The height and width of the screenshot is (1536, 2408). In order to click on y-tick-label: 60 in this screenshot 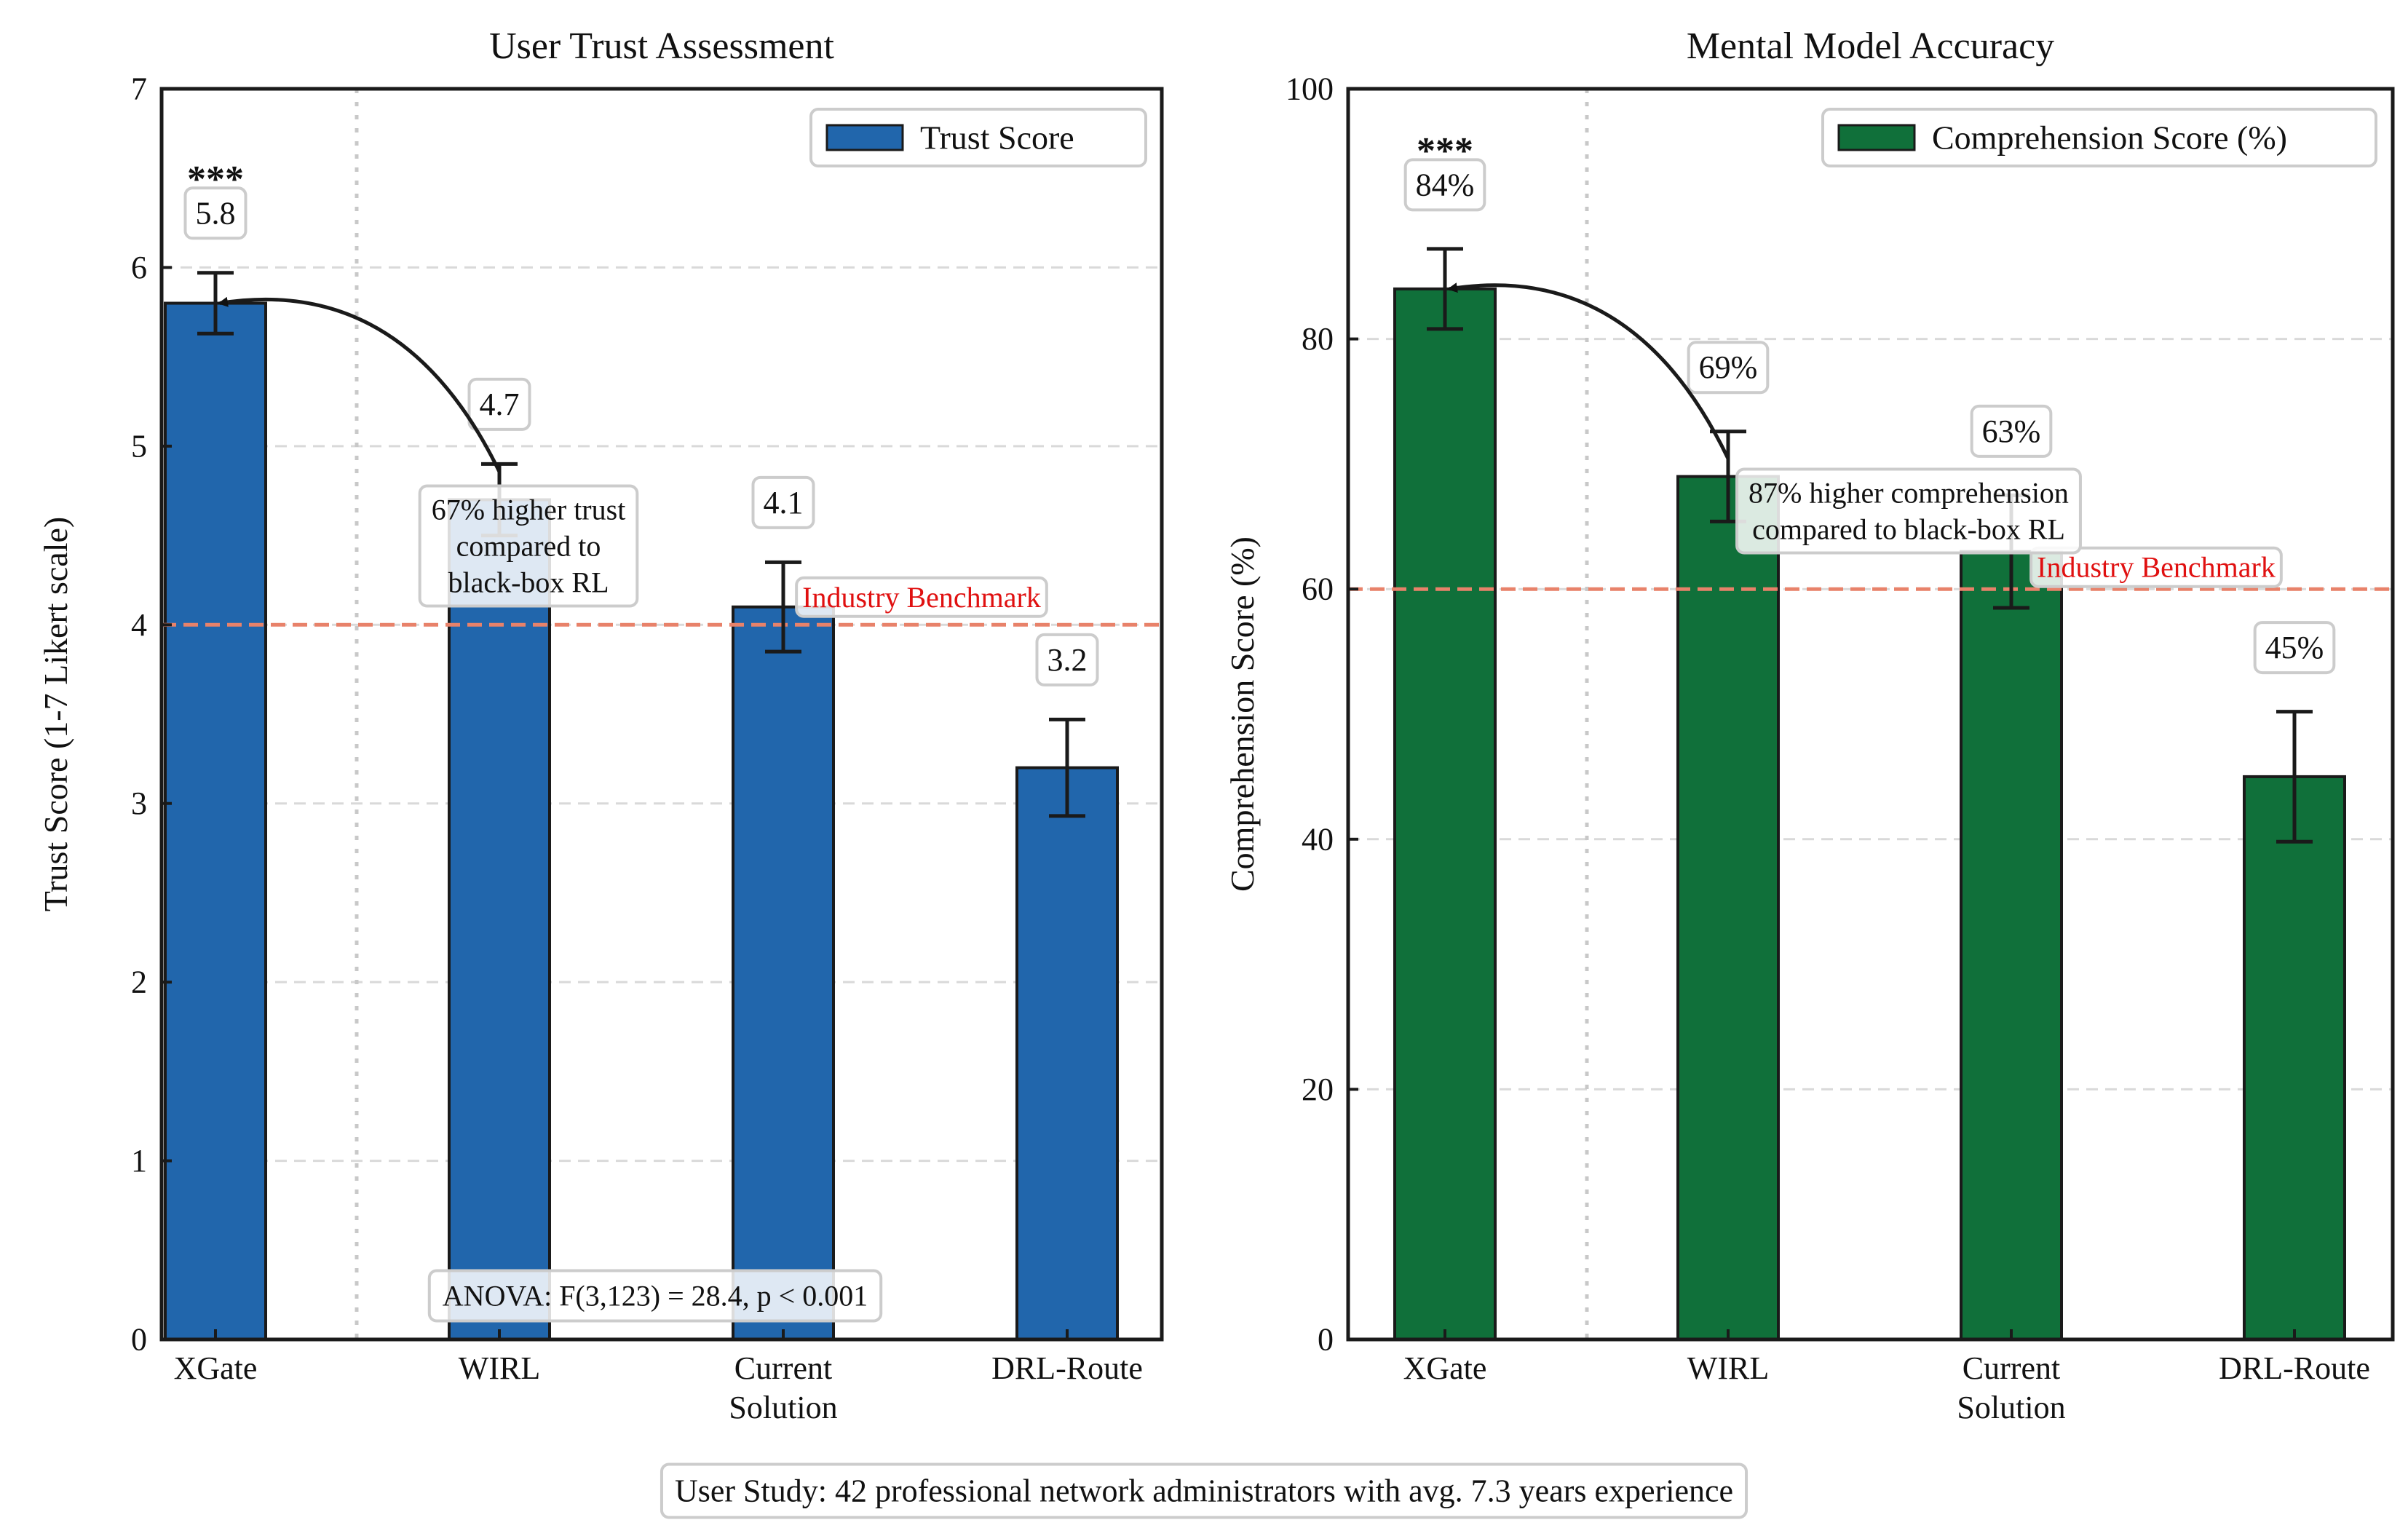, I will do `click(1318, 589)`.